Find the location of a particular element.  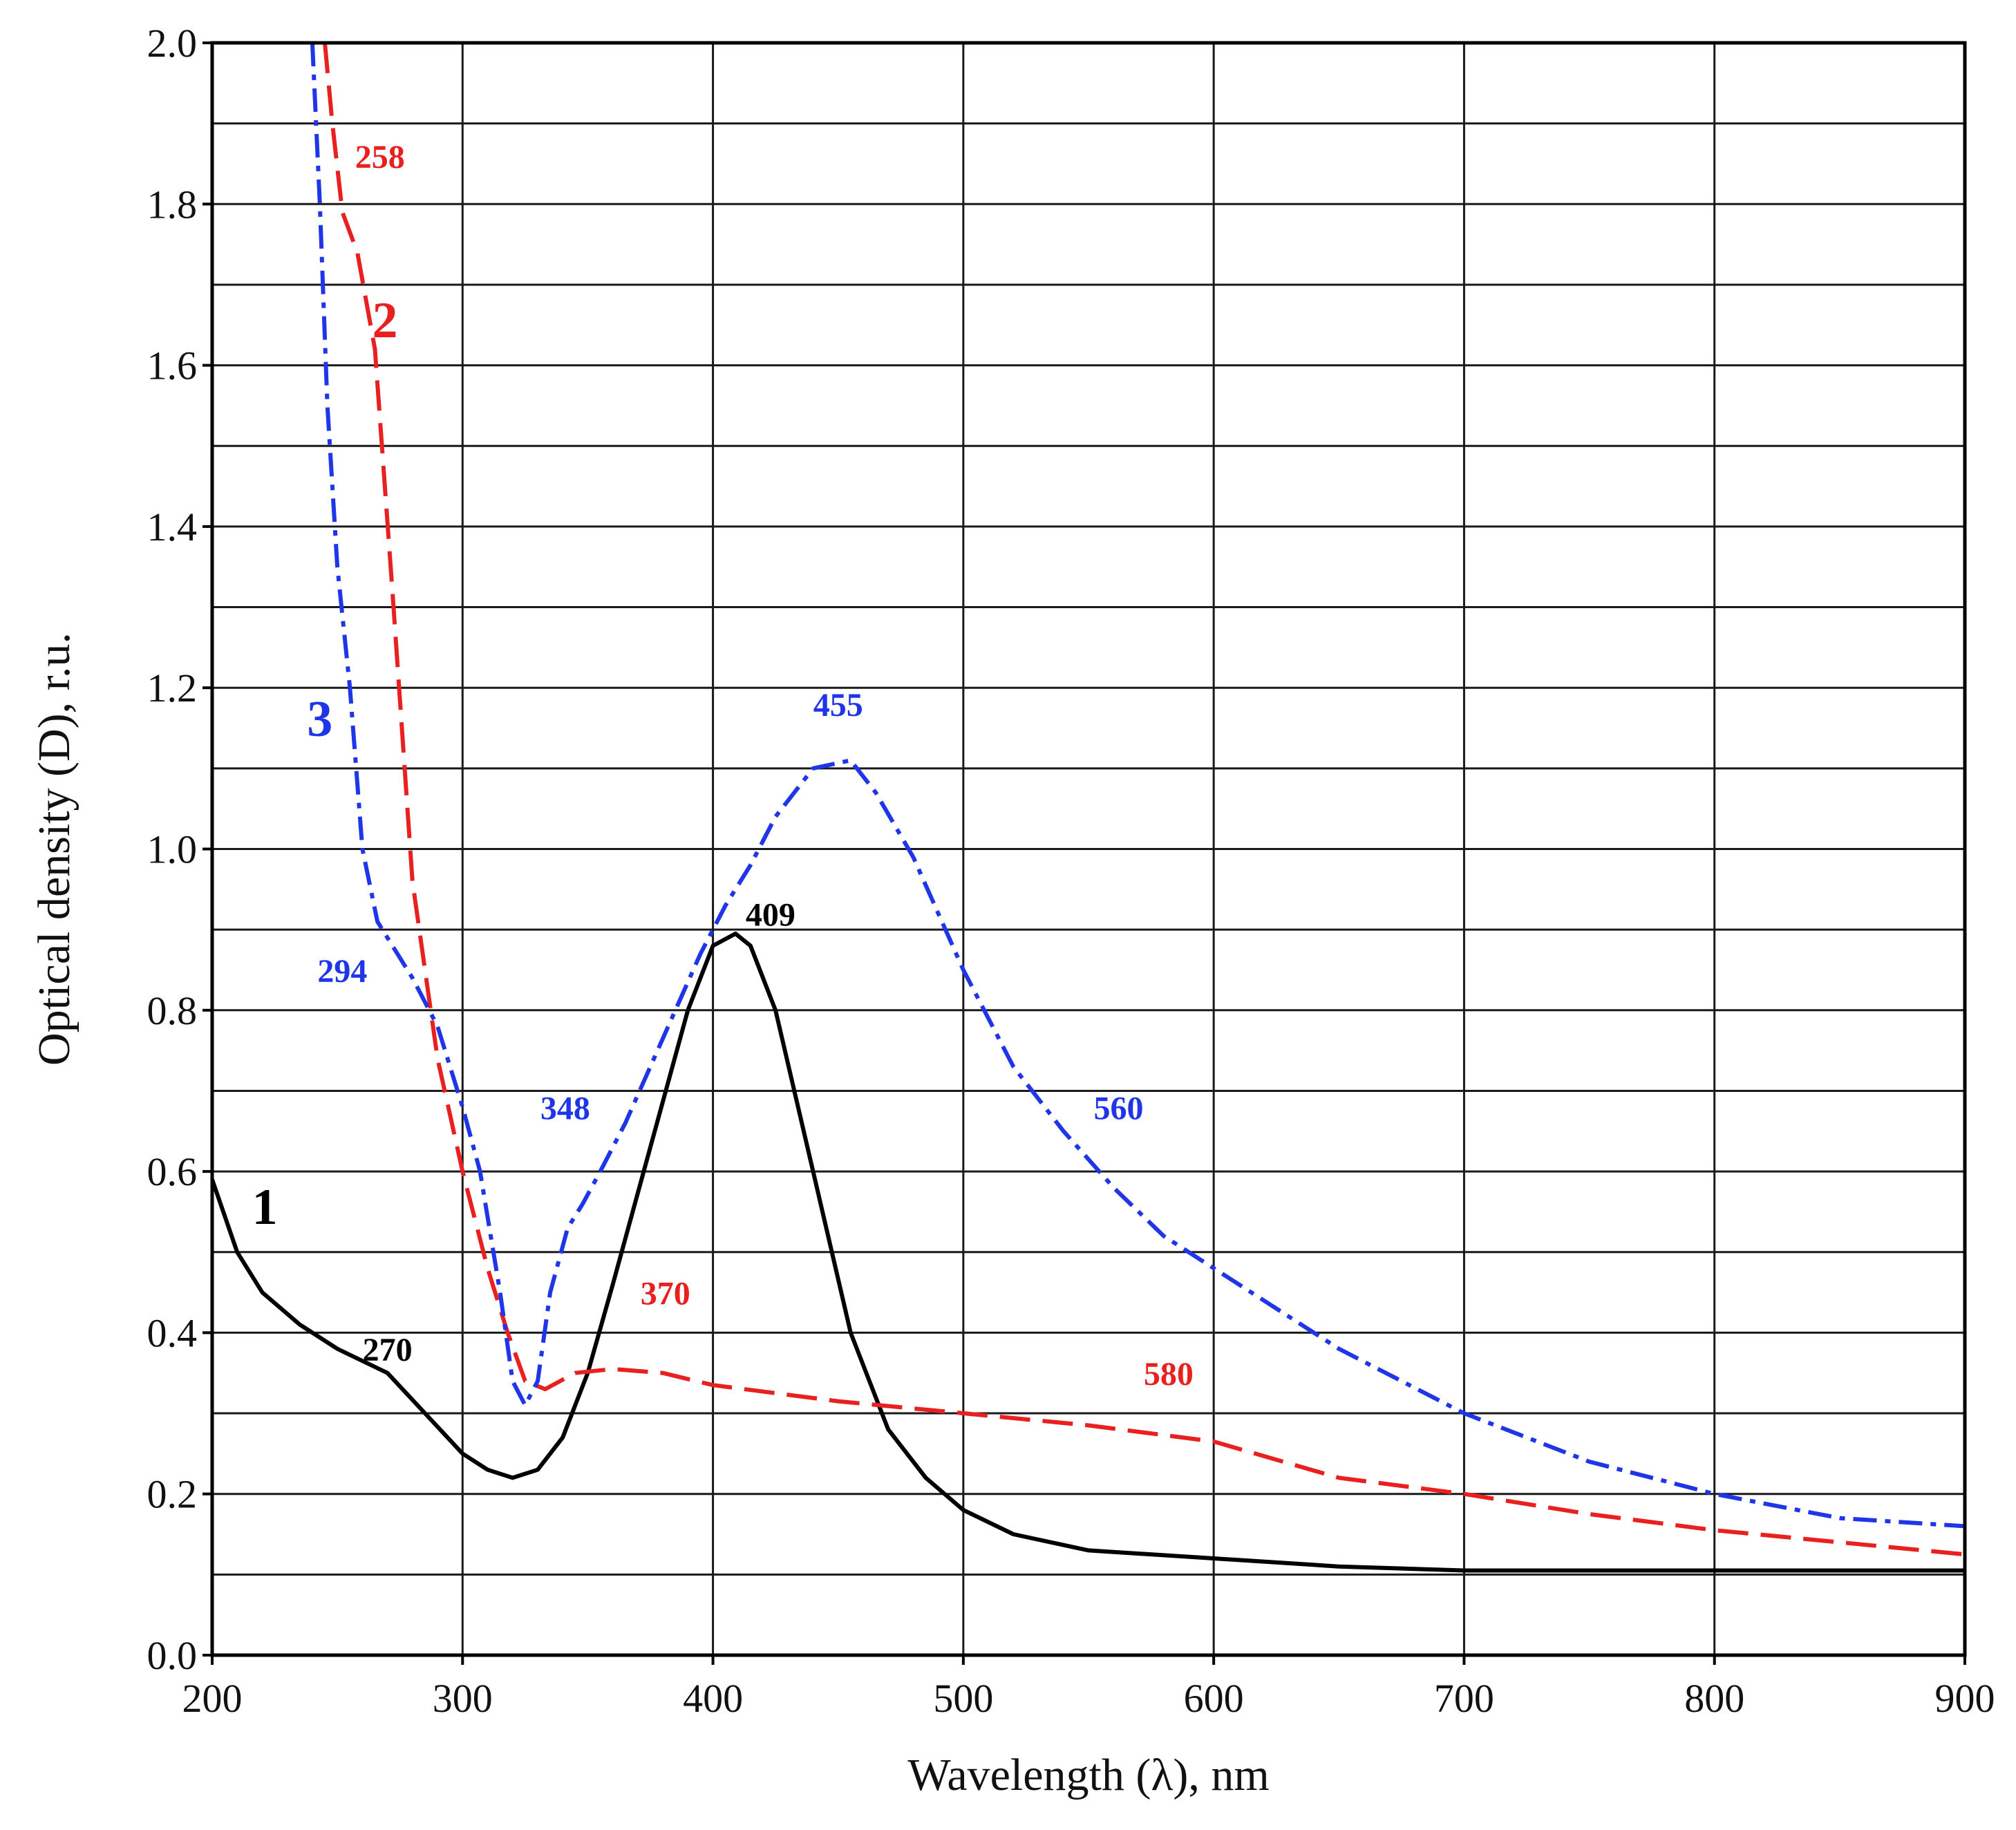

peak-label: 455 is located at coordinates (838, 705).